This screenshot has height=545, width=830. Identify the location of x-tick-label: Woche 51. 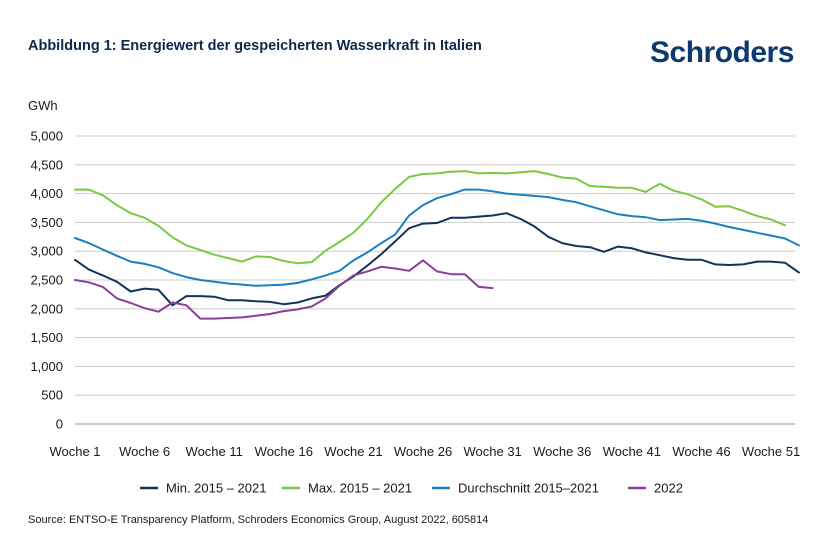
(771, 451).